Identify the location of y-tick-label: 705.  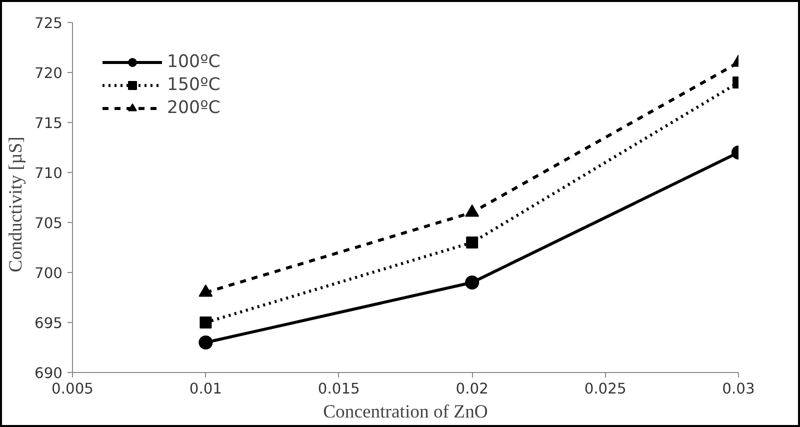
(48, 223).